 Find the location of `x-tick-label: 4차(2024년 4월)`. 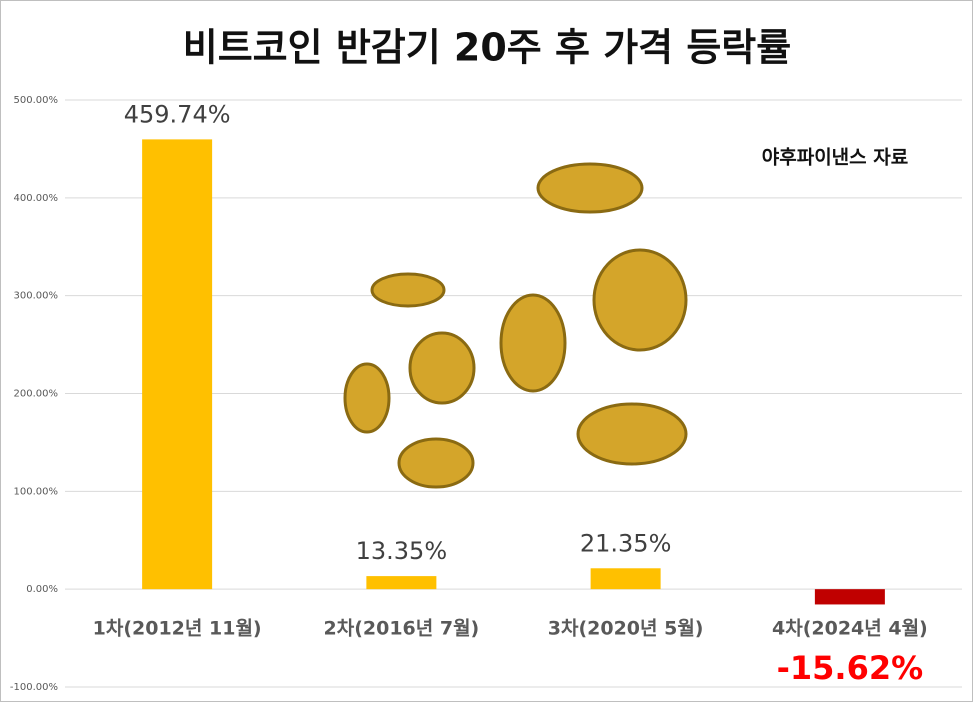

x-tick-label: 4차(2024년 4월) is located at coordinates (850, 629).